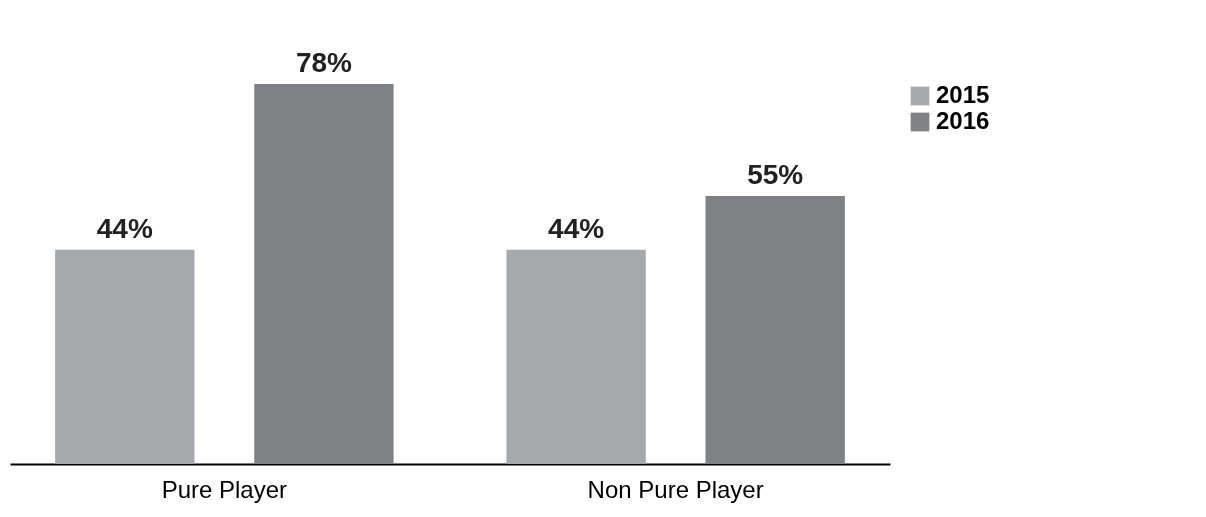 The height and width of the screenshot is (517, 1206). What do you see at coordinates (675, 489) in the screenshot?
I see `x-tick-label: Non Pure Player` at bounding box center [675, 489].